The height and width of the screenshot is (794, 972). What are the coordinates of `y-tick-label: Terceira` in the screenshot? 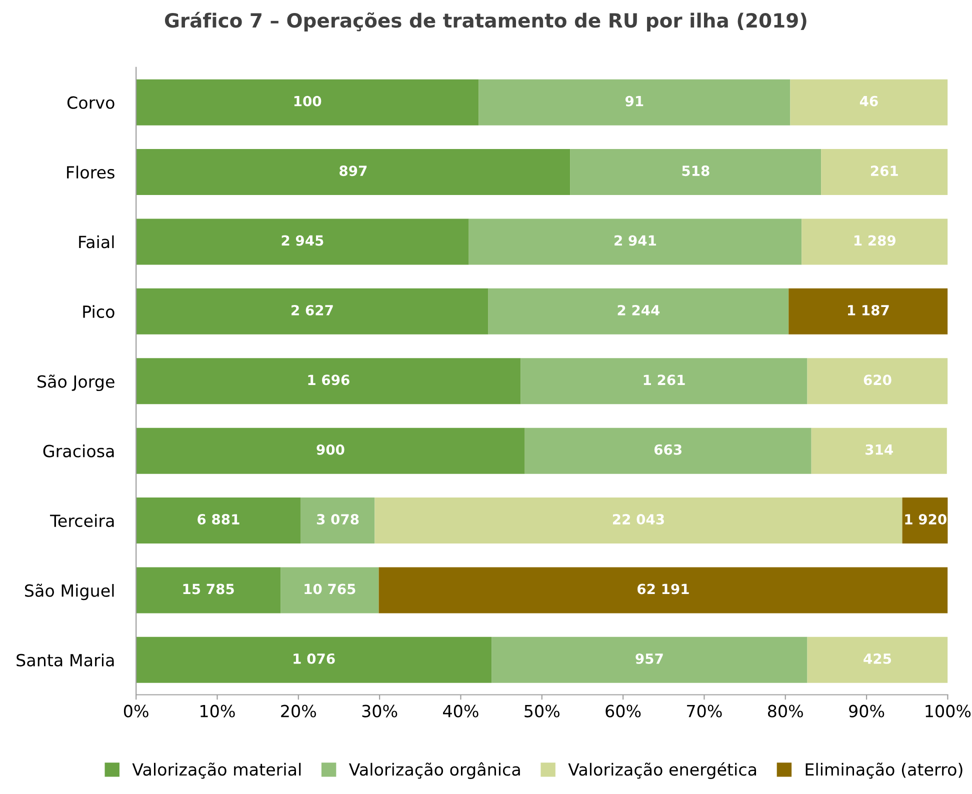 It's located at (82, 521).